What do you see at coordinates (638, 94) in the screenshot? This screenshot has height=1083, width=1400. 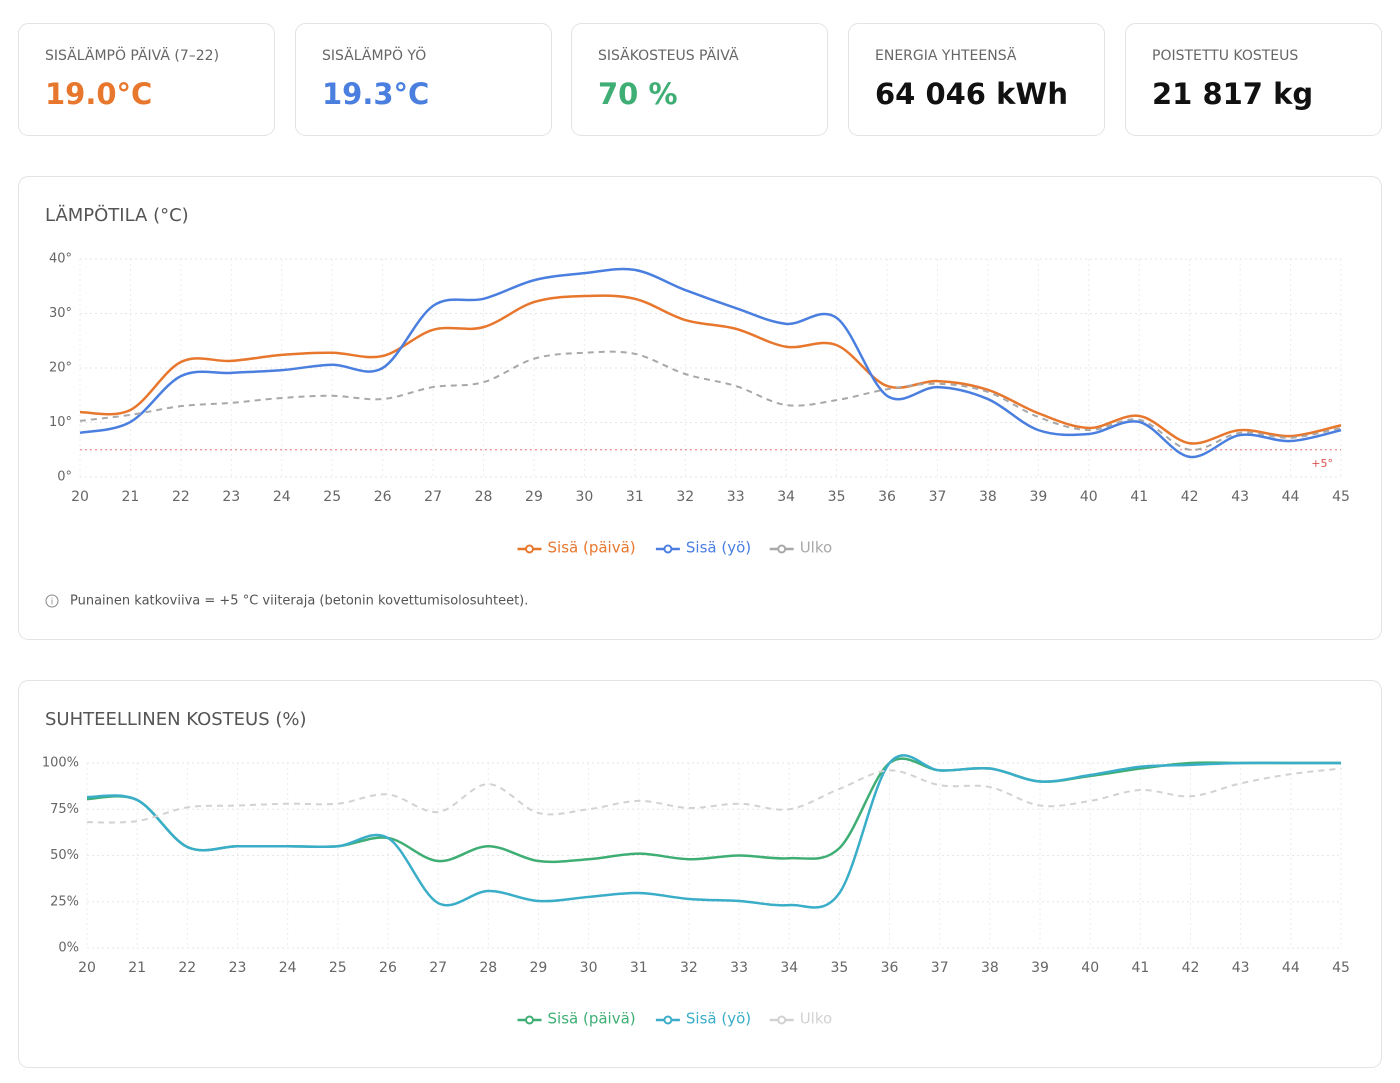 I see `stat-value: 70 %` at bounding box center [638, 94].